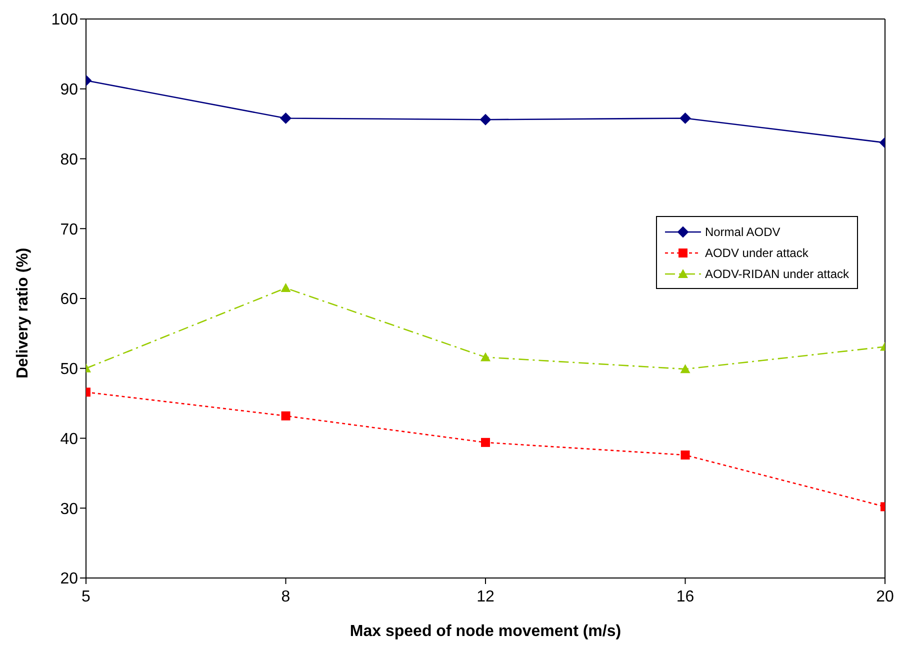 Image resolution: width=906 pixels, height=655 pixels. I want to click on legend-label: AODV under attack, so click(756, 253).